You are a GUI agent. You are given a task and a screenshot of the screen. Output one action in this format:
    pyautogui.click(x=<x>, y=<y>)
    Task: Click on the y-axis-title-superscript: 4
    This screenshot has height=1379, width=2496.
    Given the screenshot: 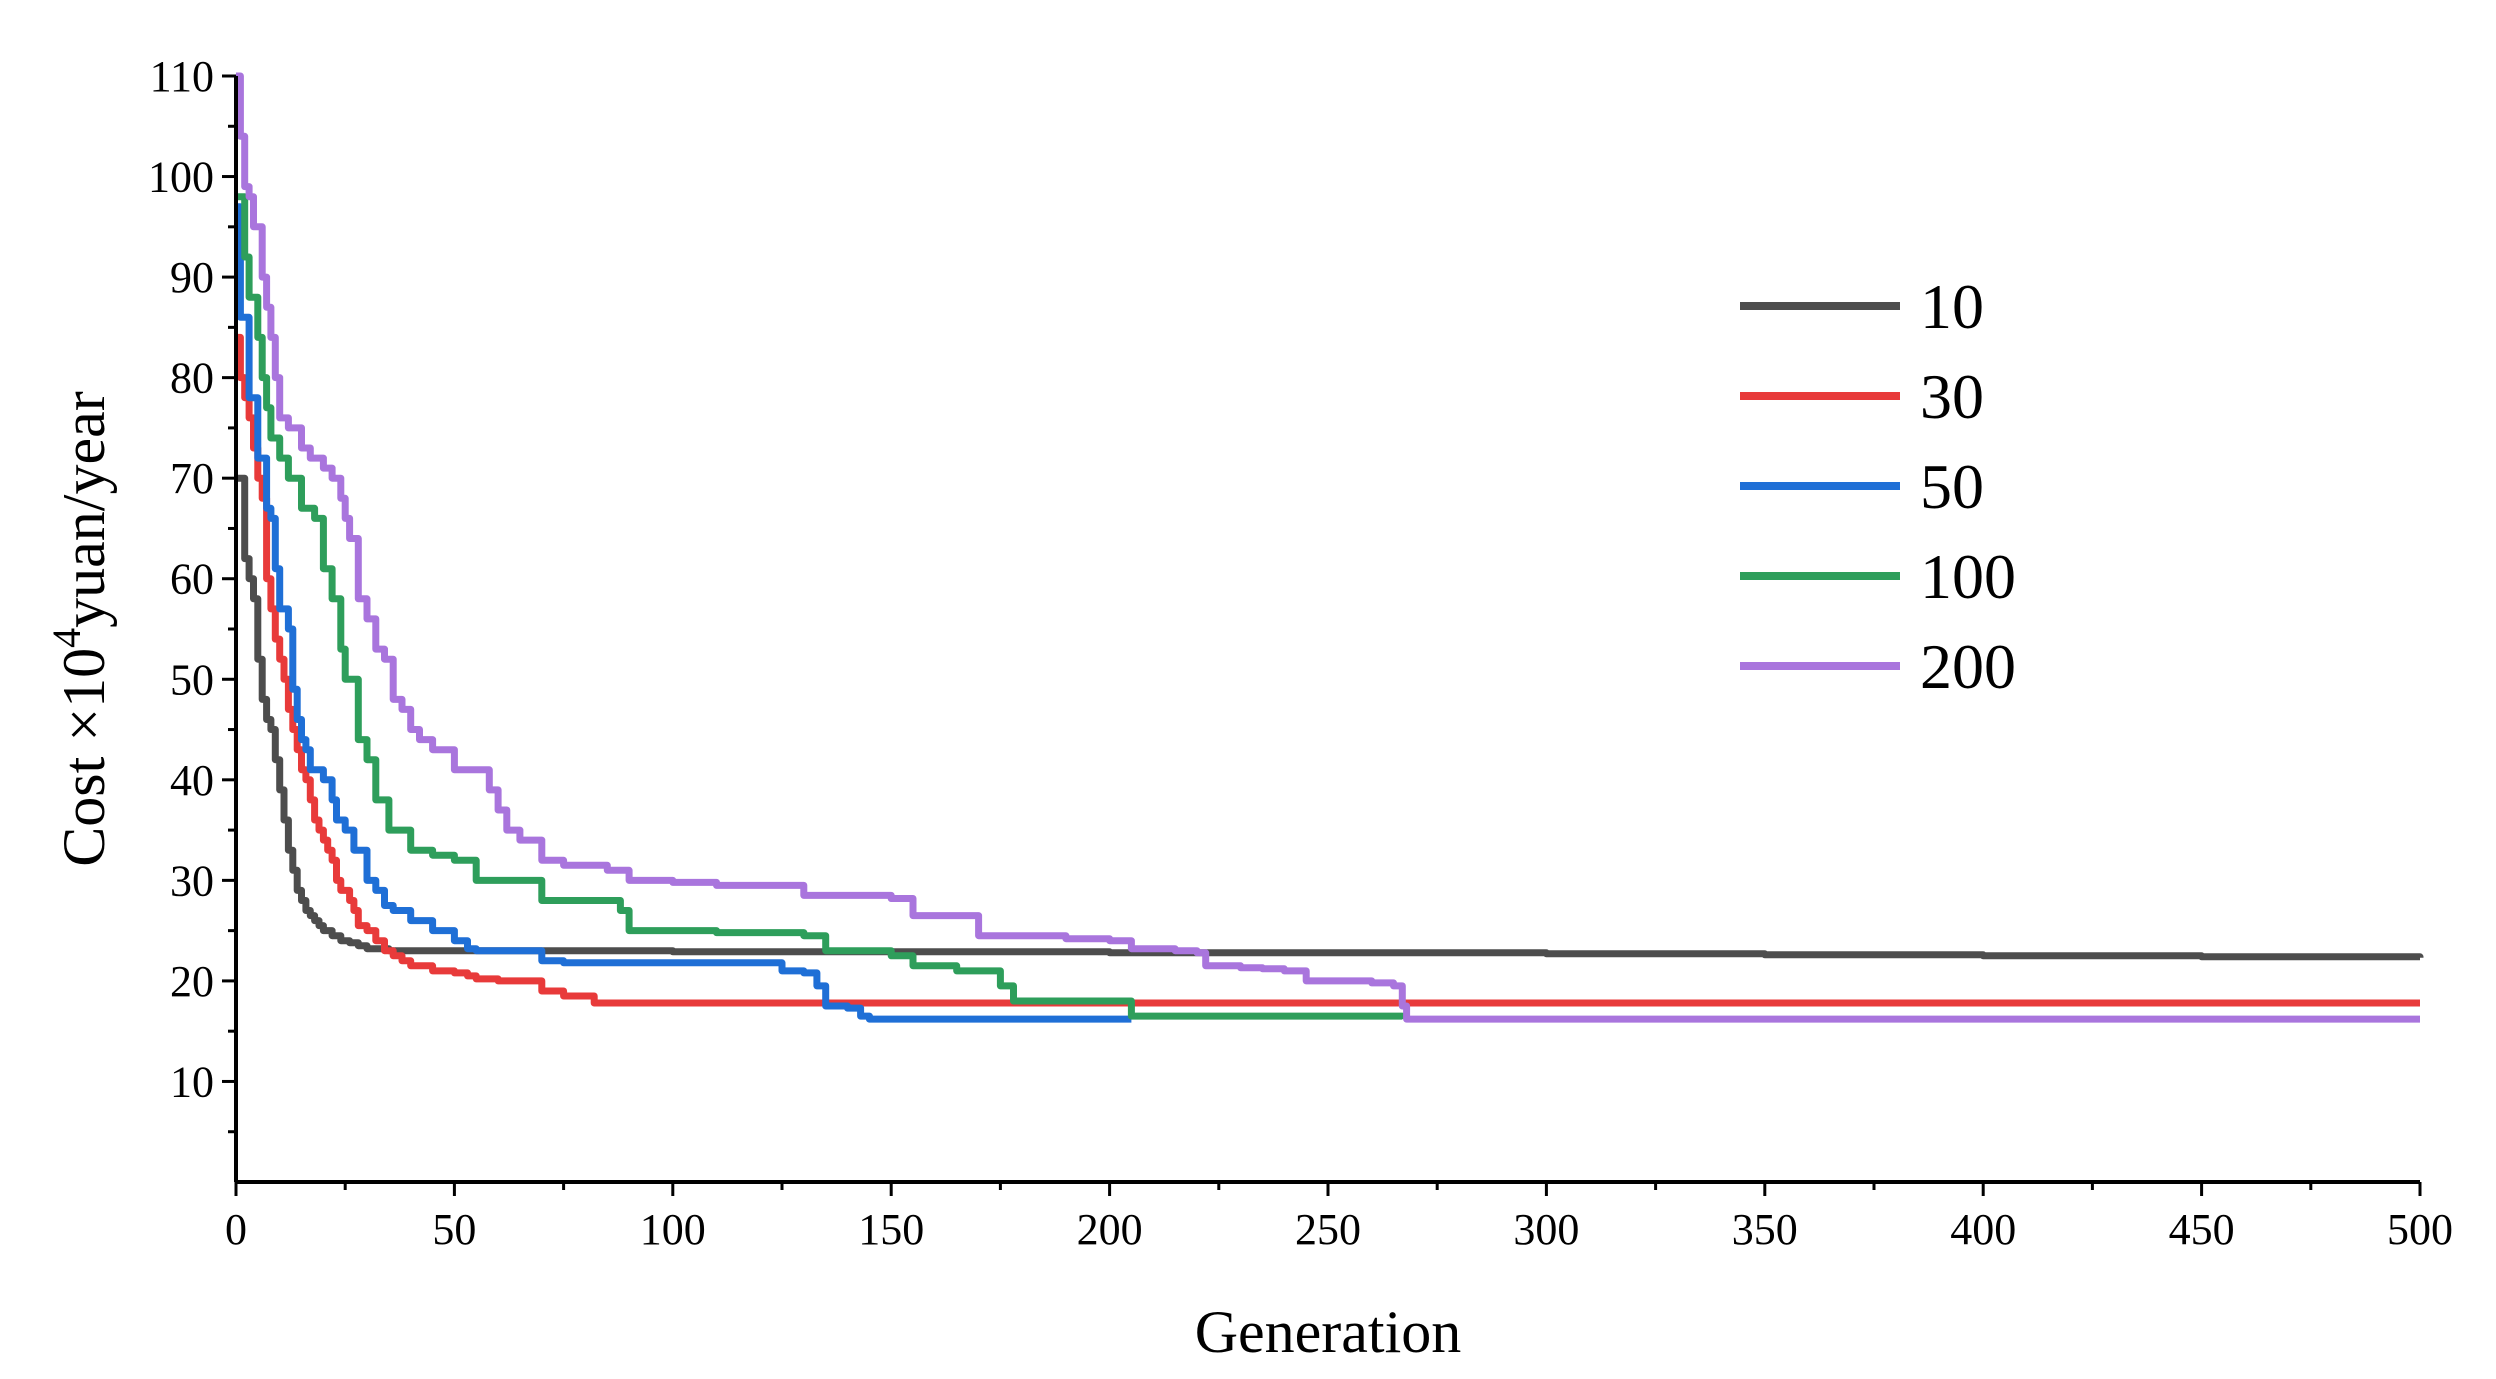 What is the action you would take?
    pyautogui.click(x=66, y=638)
    